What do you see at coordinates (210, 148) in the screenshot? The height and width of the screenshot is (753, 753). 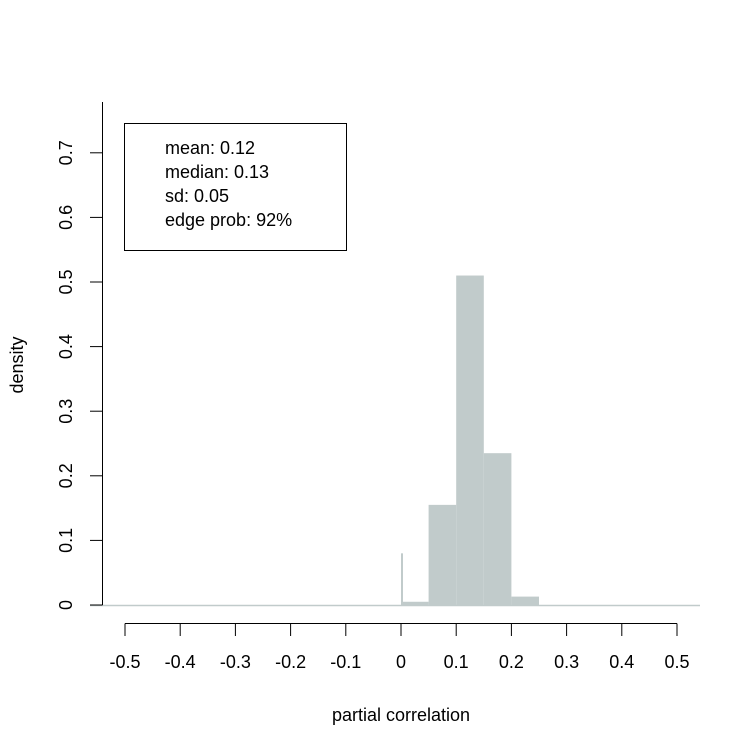 I see `stats-mean: mean: 0.12` at bounding box center [210, 148].